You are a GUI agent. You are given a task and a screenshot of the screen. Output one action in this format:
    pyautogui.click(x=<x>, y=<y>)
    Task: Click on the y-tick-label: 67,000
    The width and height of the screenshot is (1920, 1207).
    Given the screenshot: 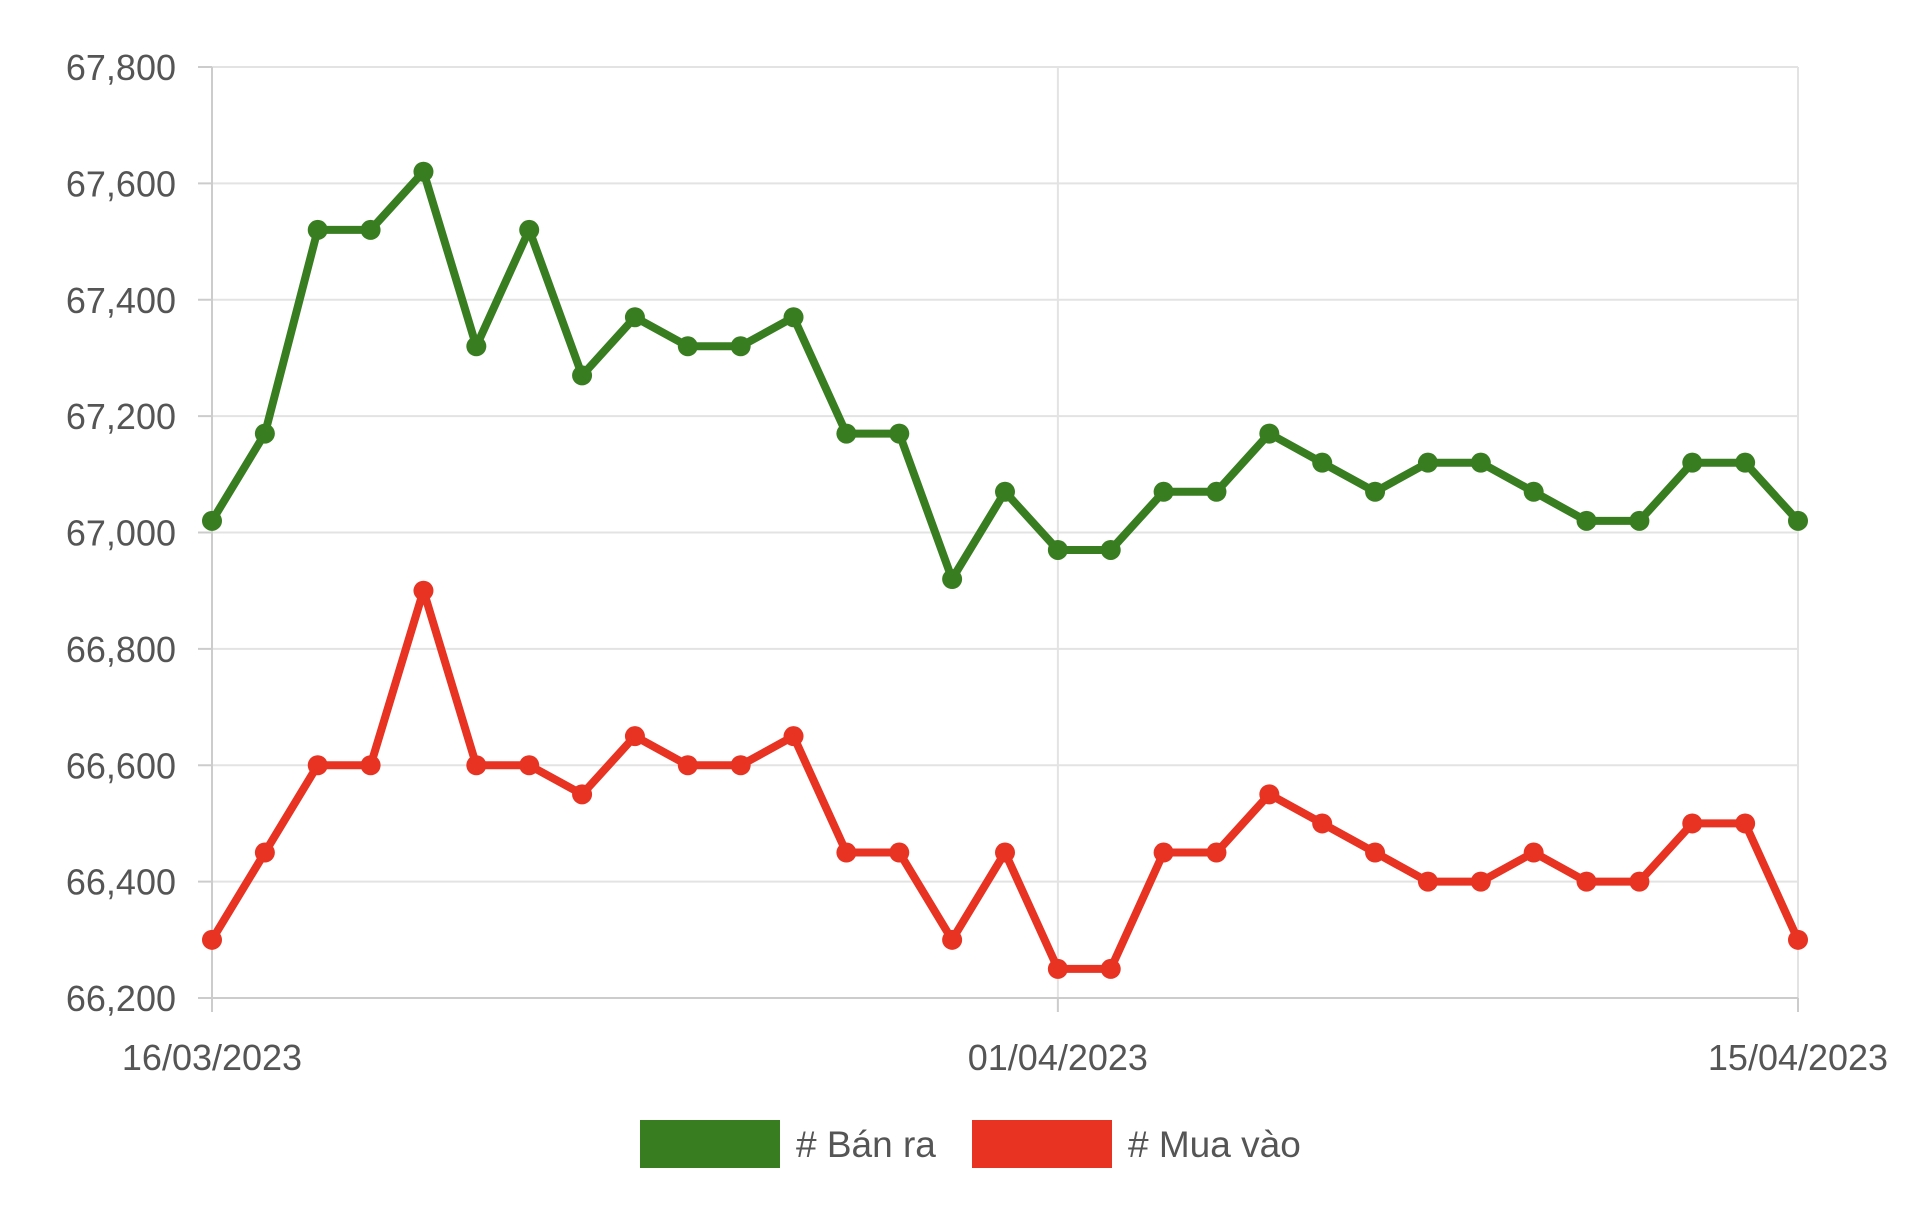 What is the action you would take?
    pyautogui.click(x=121, y=533)
    